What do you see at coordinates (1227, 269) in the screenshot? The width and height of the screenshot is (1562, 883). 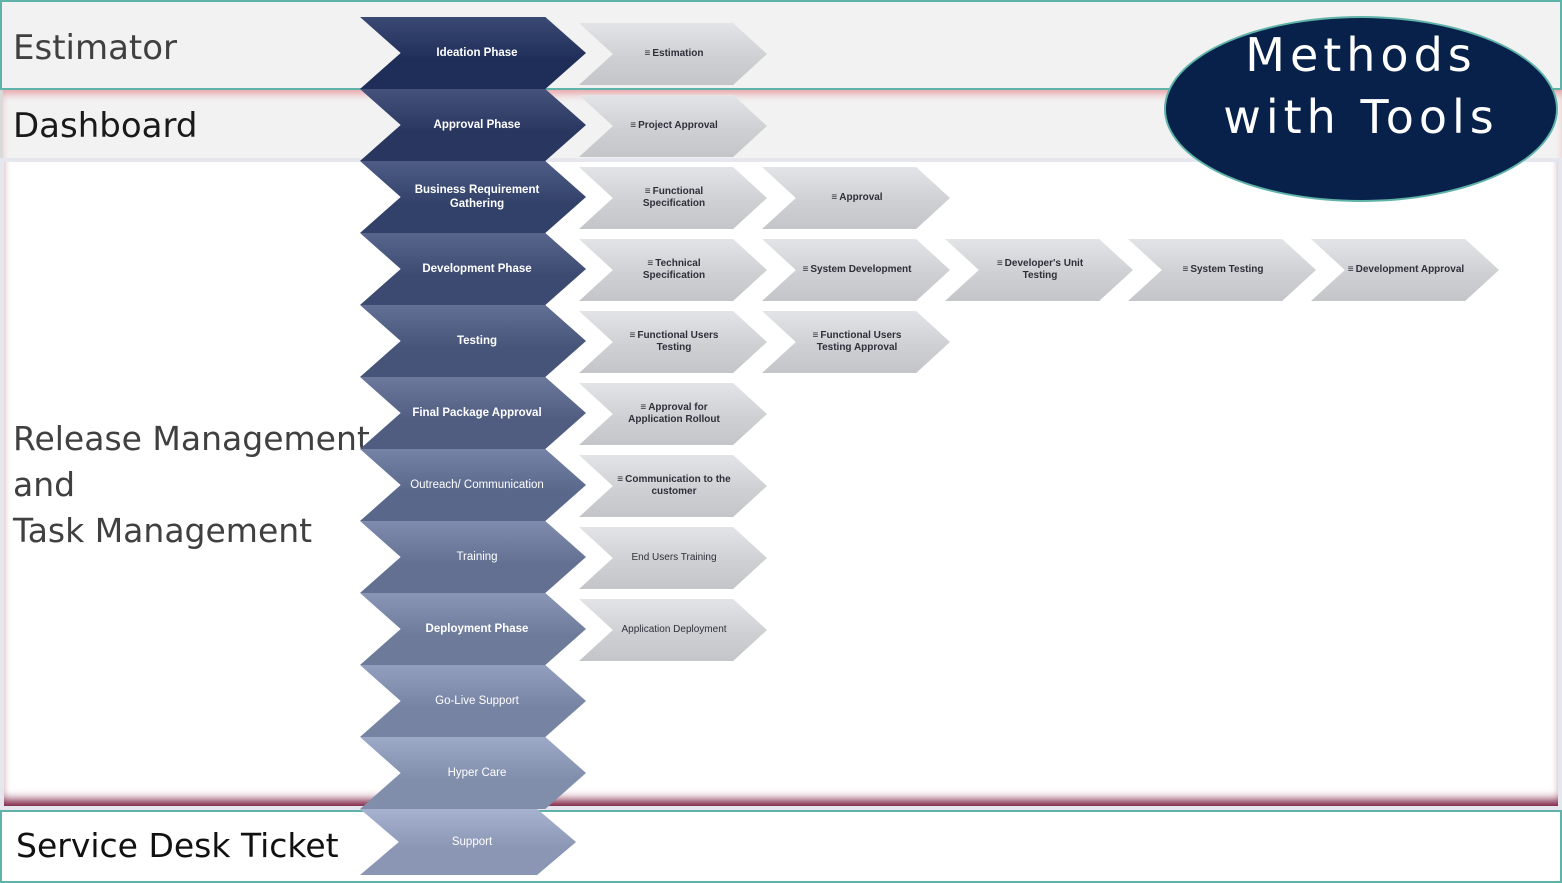 I see `task-label: System Testing` at bounding box center [1227, 269].